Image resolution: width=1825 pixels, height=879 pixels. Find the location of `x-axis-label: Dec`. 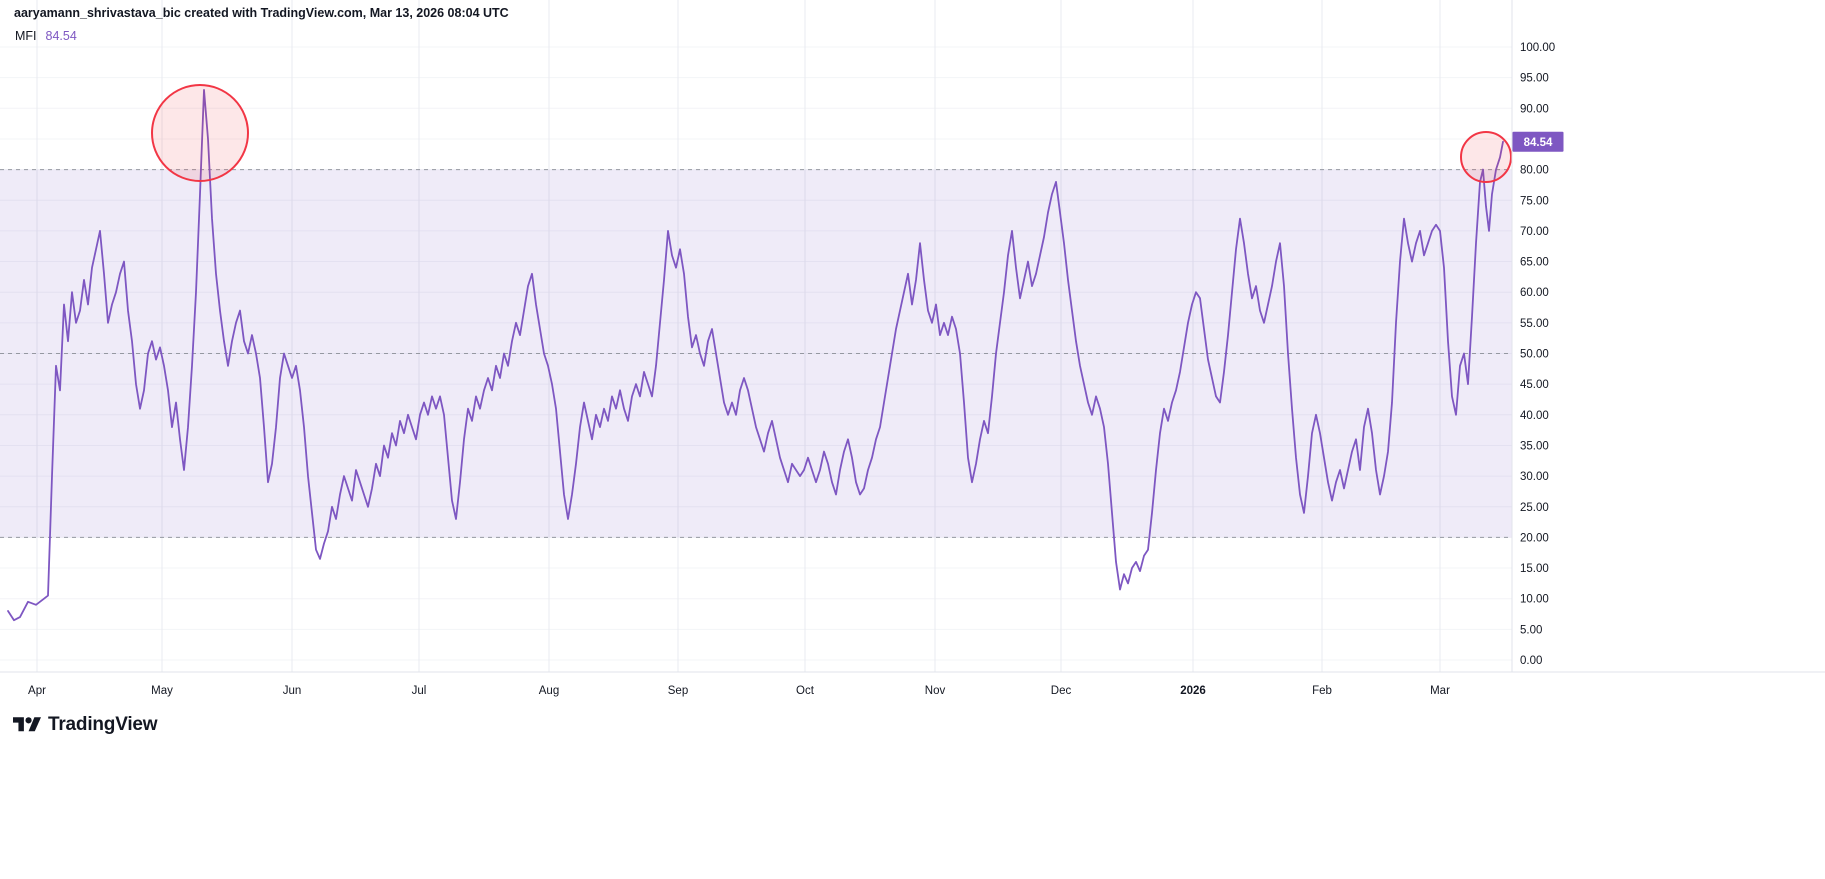

x-axis-label: Dec is located at coordinates (1061, 691).